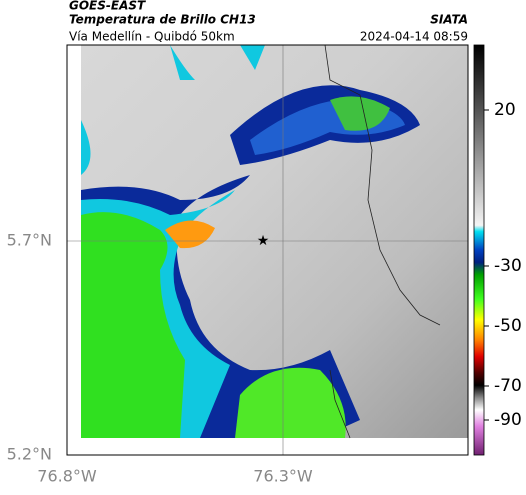 The image size is (526, 495). What do you see at coordinates (508, 386) in the screenshot?
I see `colorbar-tick-label: -70` at bounding box center [508, 386].